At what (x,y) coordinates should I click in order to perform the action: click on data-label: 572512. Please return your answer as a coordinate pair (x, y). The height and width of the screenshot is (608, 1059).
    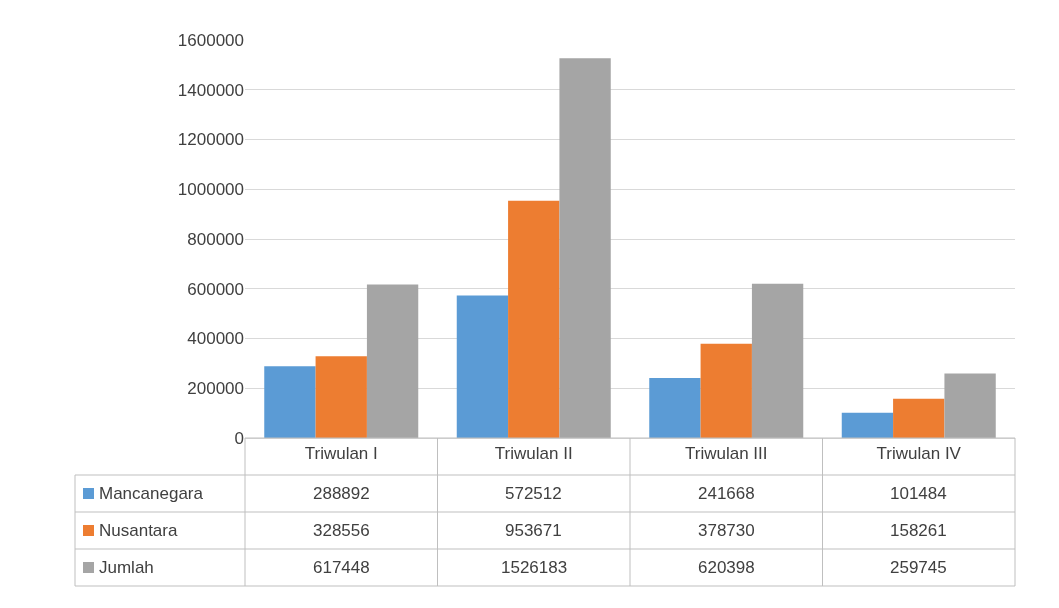
    Looking at the image, I should click on (533, 493).